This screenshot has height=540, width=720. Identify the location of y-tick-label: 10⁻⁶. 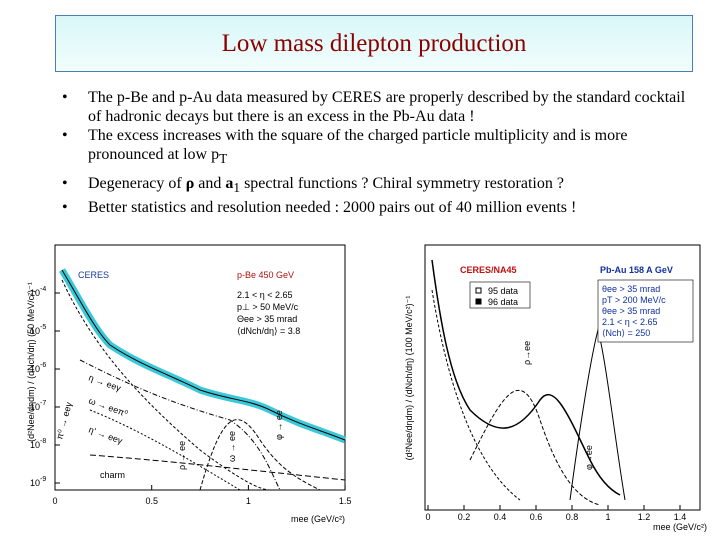
(38, 368).